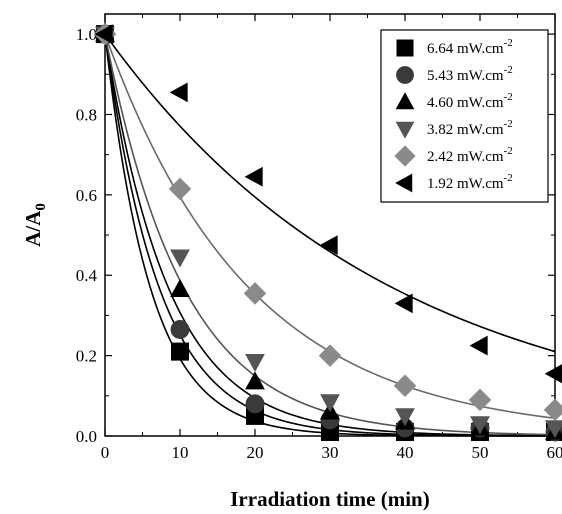 This screenshot has width=562, height=514. I want to click on legend-box, so click(464, 116).